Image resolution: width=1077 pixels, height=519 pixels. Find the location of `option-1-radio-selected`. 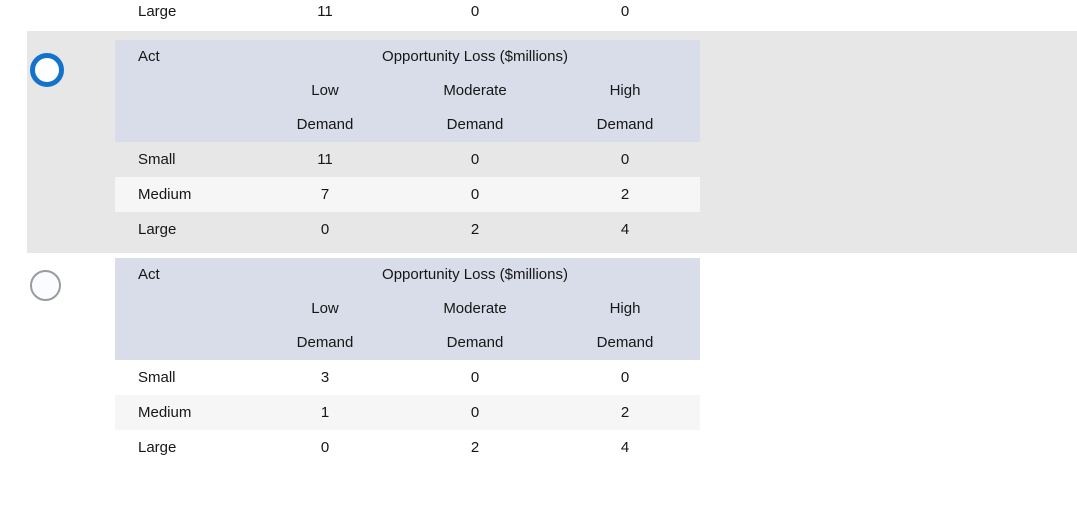

option-1-radio-selected is located at coordinates (47, 70).